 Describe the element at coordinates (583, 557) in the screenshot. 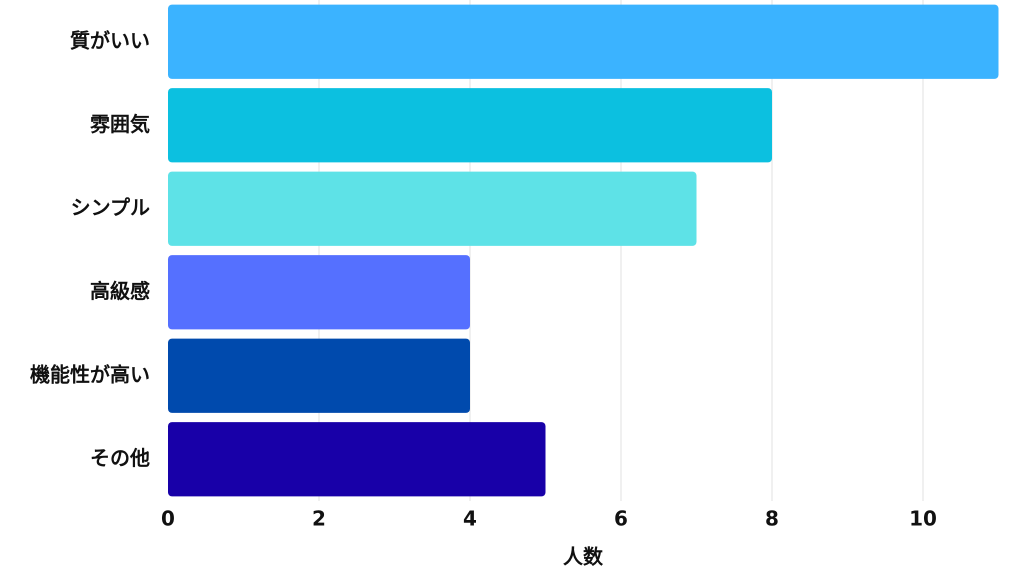

I see `x-axis-label: 人数` at that location.